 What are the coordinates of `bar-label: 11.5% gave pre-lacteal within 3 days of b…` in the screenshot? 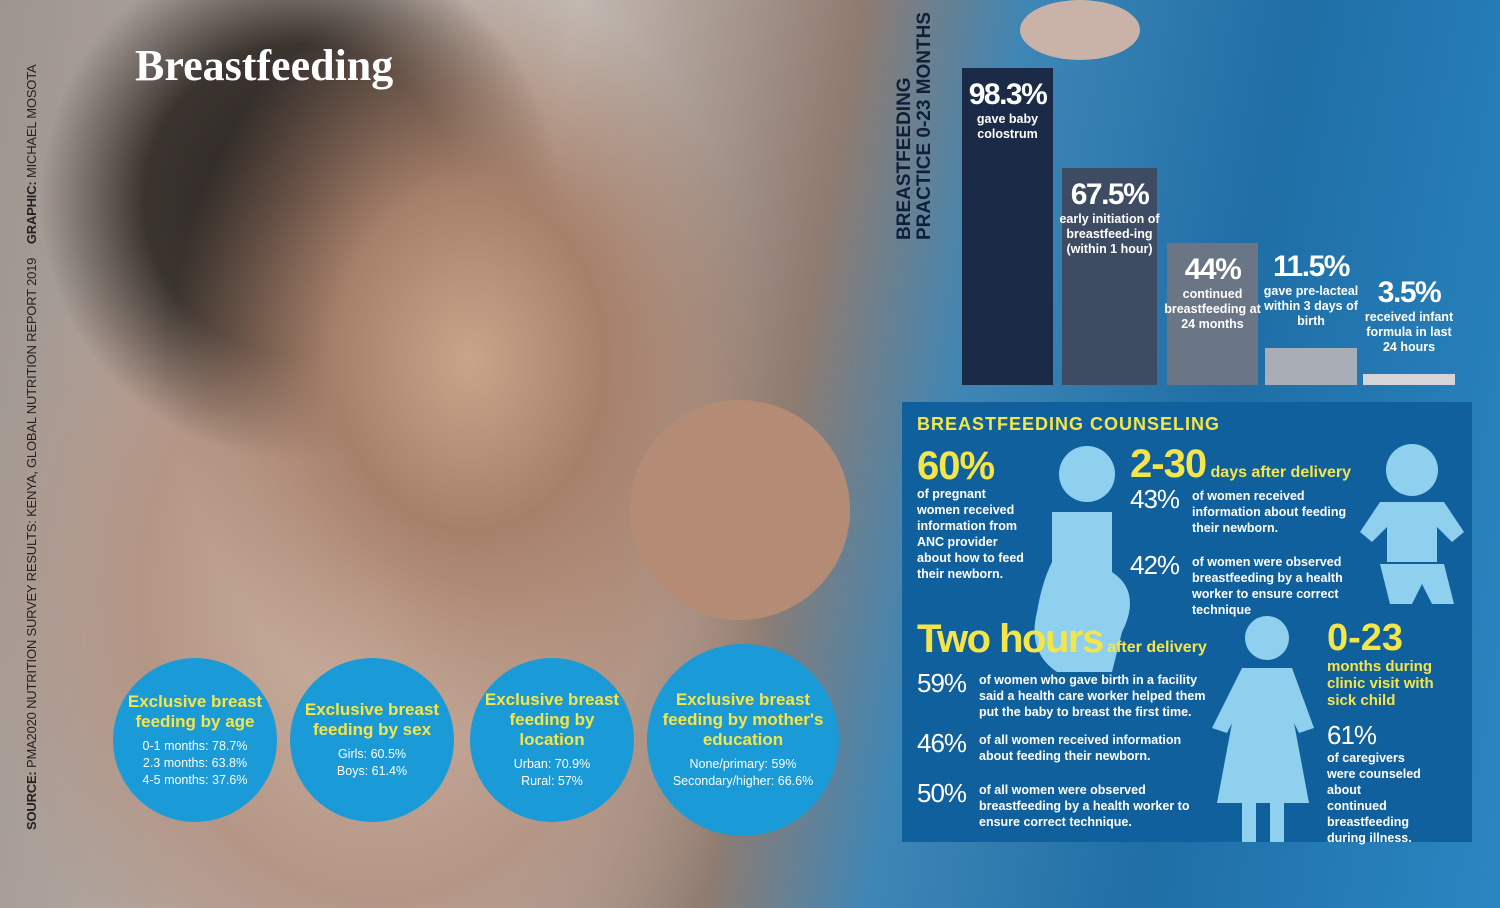 It's located at (1311, 289).